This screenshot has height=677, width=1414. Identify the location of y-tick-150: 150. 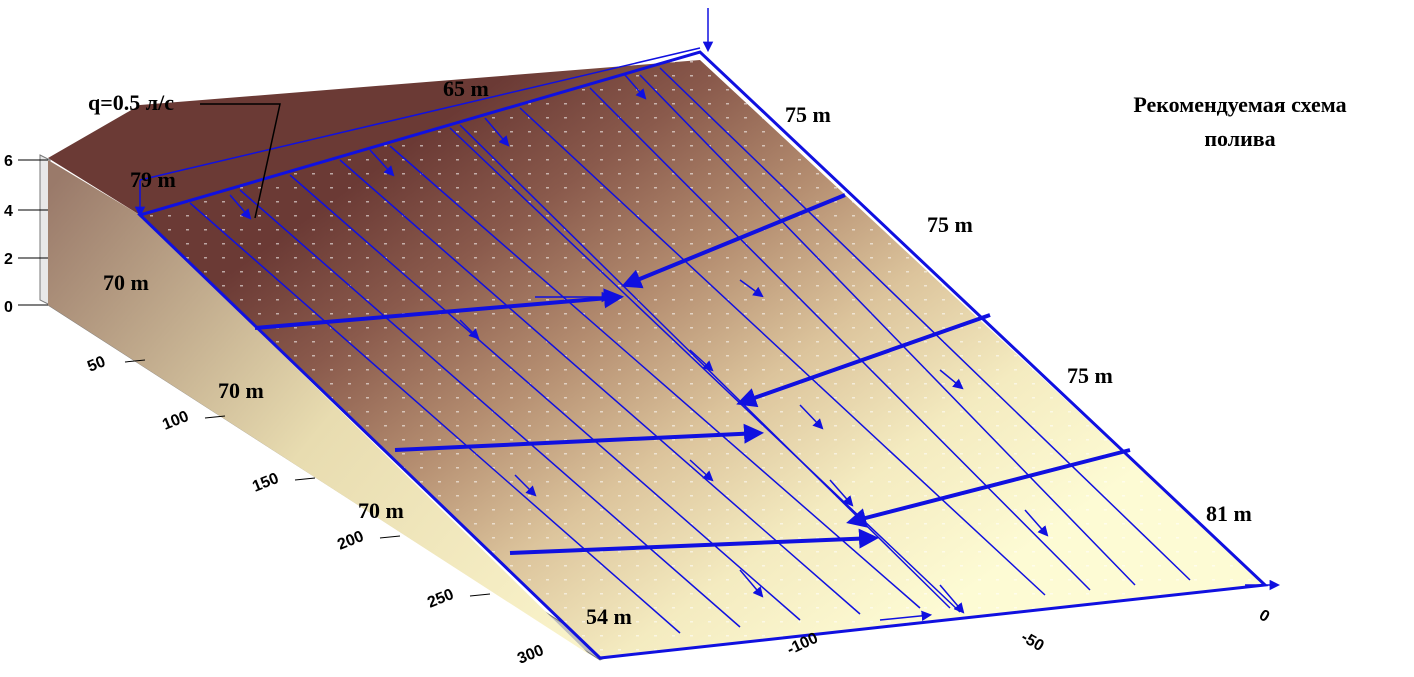
(265, 483).